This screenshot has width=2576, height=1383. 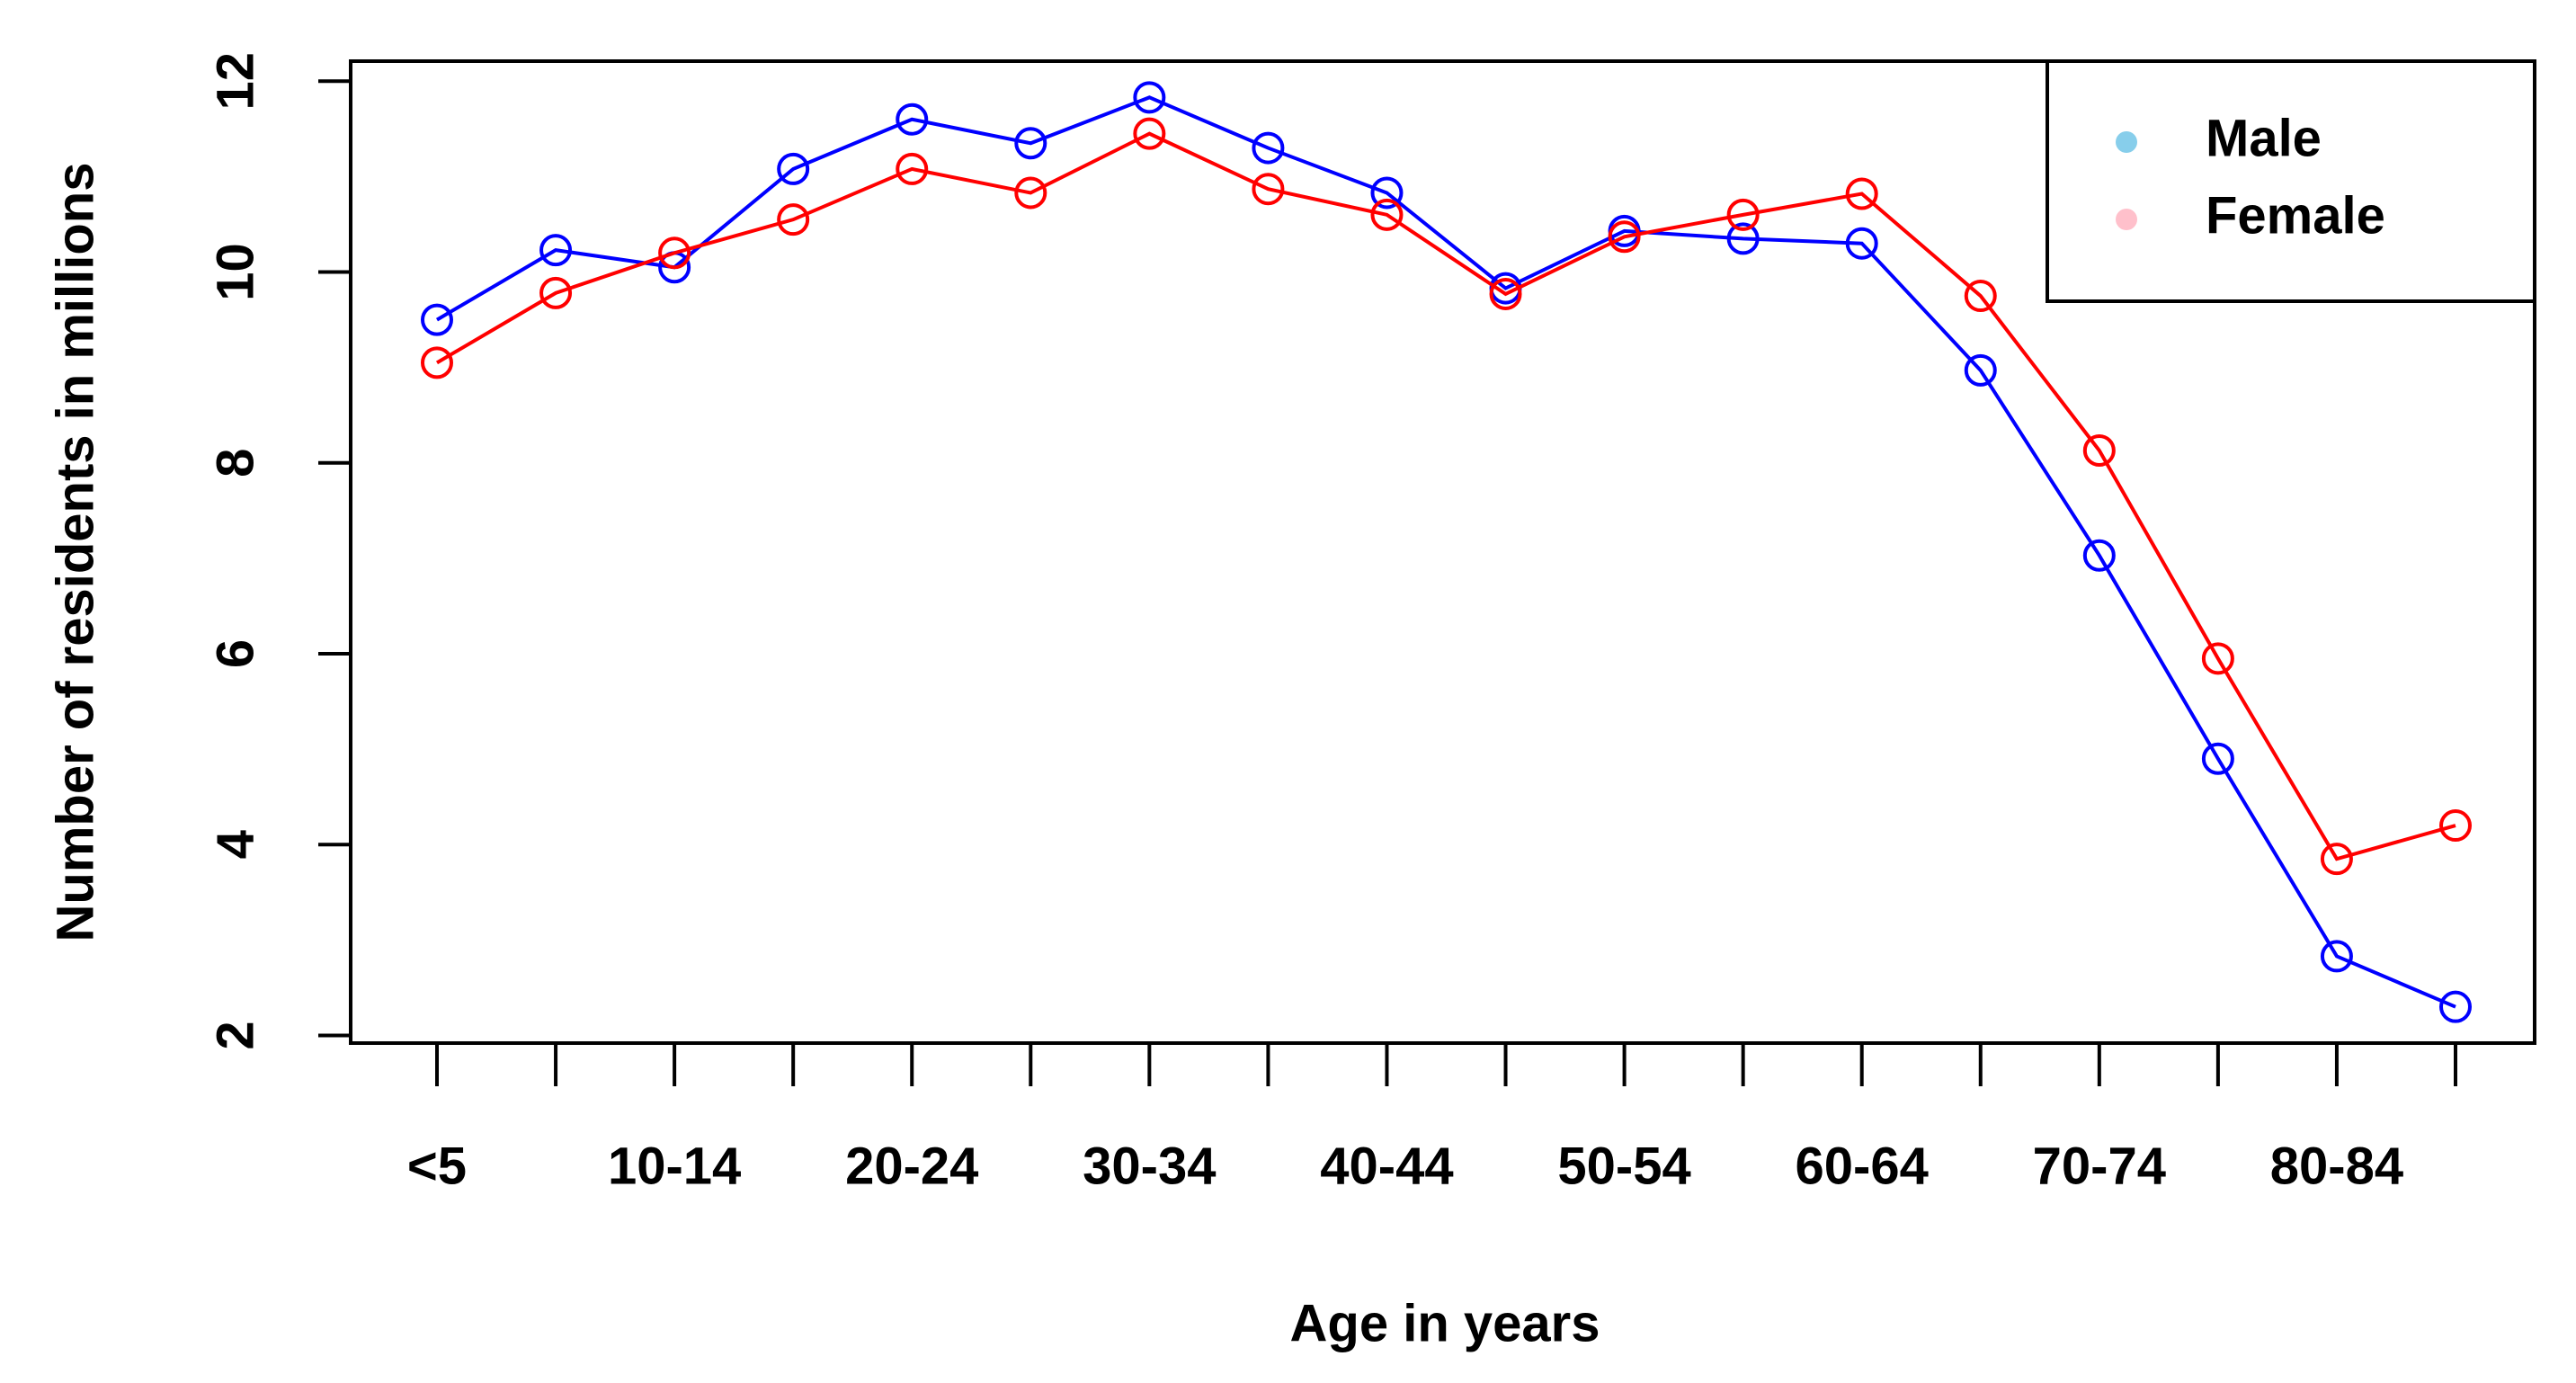 I want to click on x-tick-label: 80-84, so click(x=2337, y=1166).